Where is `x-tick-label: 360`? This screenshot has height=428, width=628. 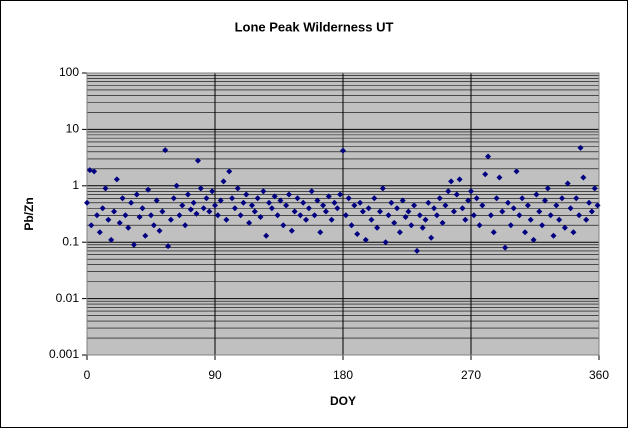
x-tick-label: 360 is located at coordinates (599, 375).